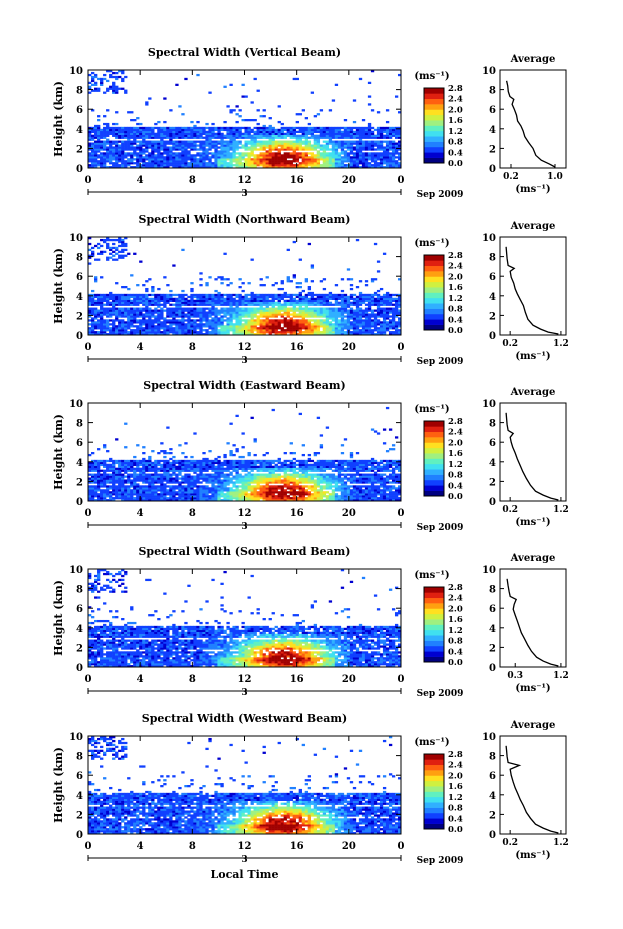 This screenshot has width=623, height=929. I want to click on y-tick-label: 10, so click(76, 71).